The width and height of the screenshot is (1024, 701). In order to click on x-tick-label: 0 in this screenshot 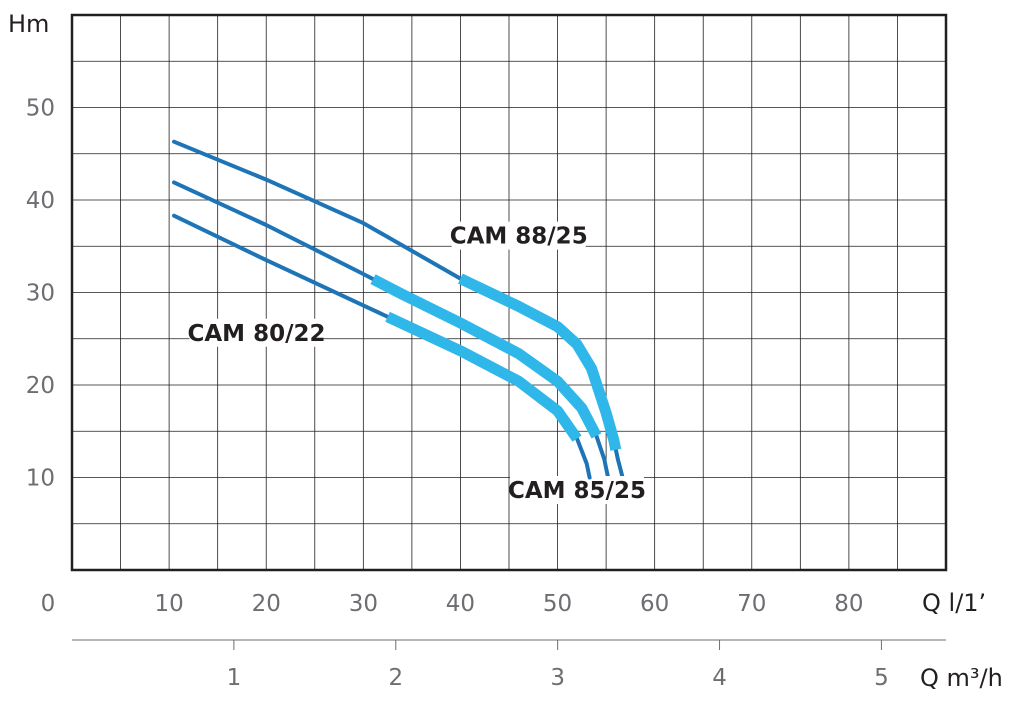, I will do `click(48, 604)`.